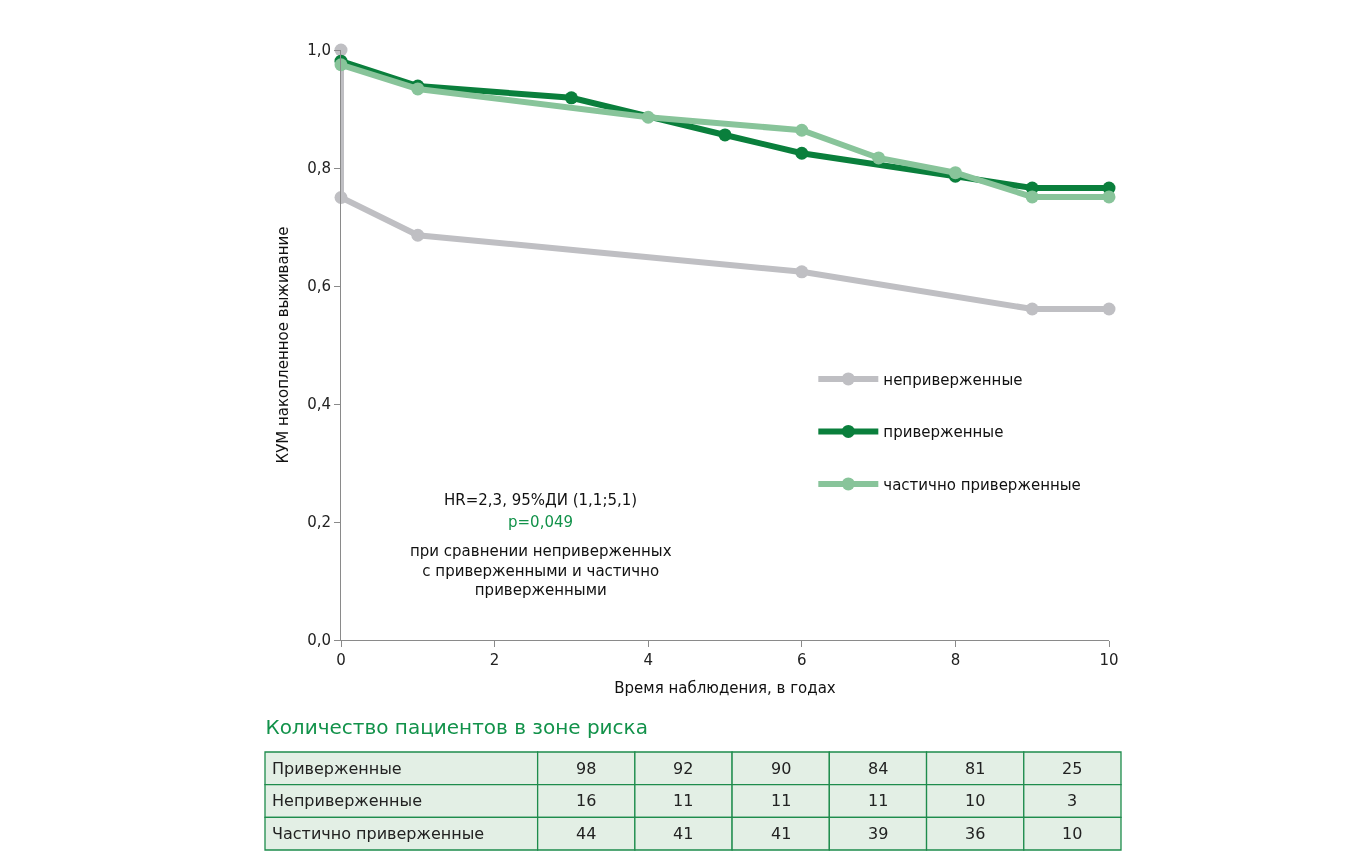 The width and height of the screenshot is (1362, 866). Describe the element at coordinates (943, 432) in the screenshot. I see `legend-label: приверженные` at that location.